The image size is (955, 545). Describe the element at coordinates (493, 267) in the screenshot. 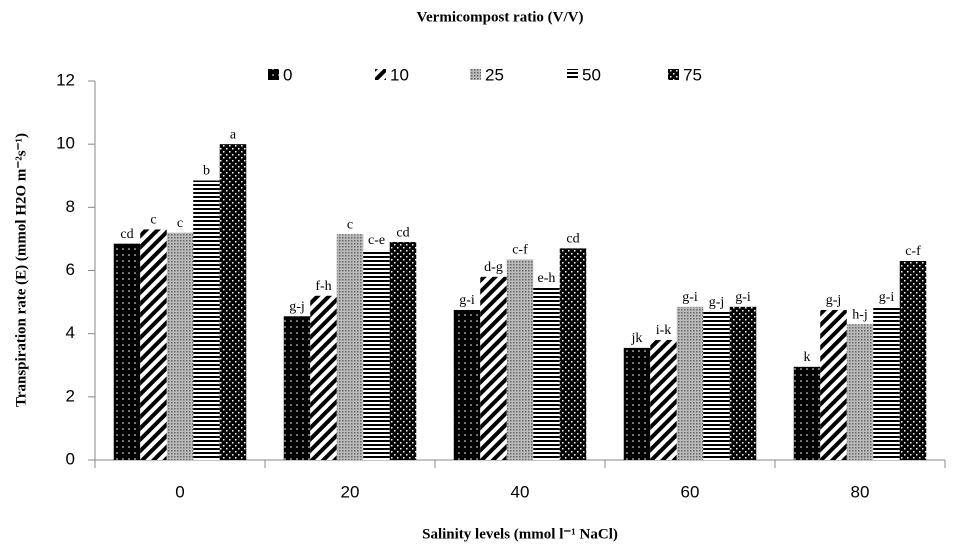

I see `bar-letter: d-g` at that location.